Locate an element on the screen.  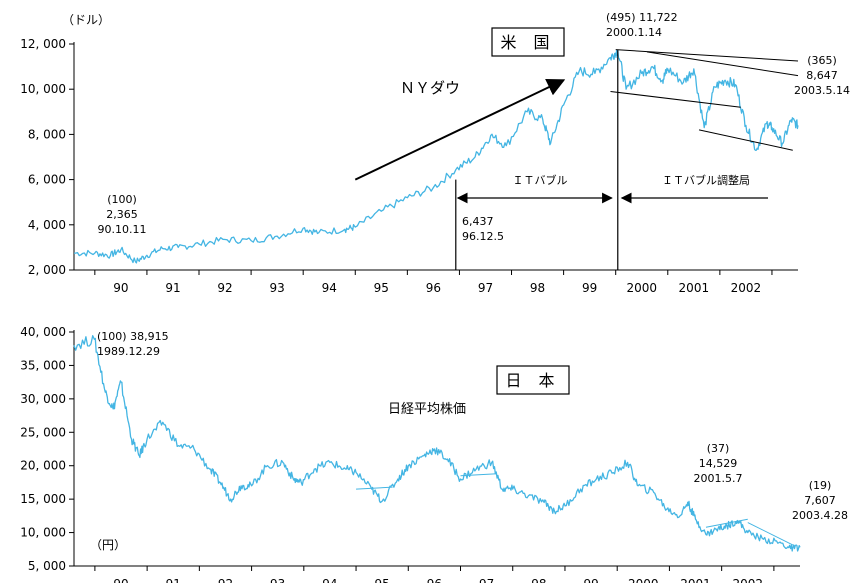
us-y-tick-label: 2, 000 is located at coordinates (47, 270).